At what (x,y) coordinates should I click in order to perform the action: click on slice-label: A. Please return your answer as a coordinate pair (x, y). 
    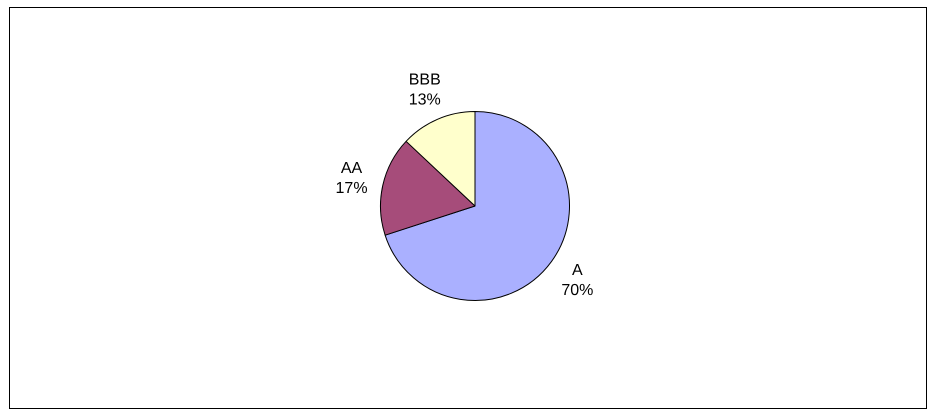
    Looking at the image, I should click on (578, 270).